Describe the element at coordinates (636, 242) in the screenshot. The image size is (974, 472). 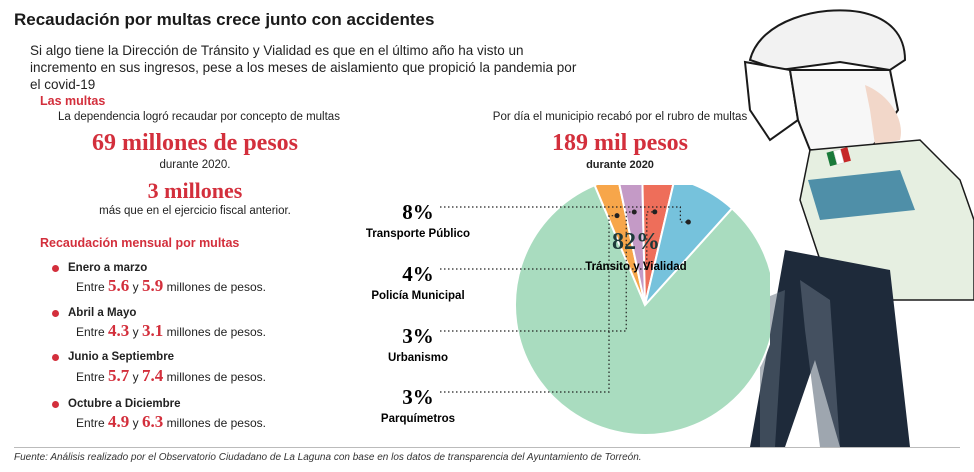
I see `slice-value-label: 82%` at that location.